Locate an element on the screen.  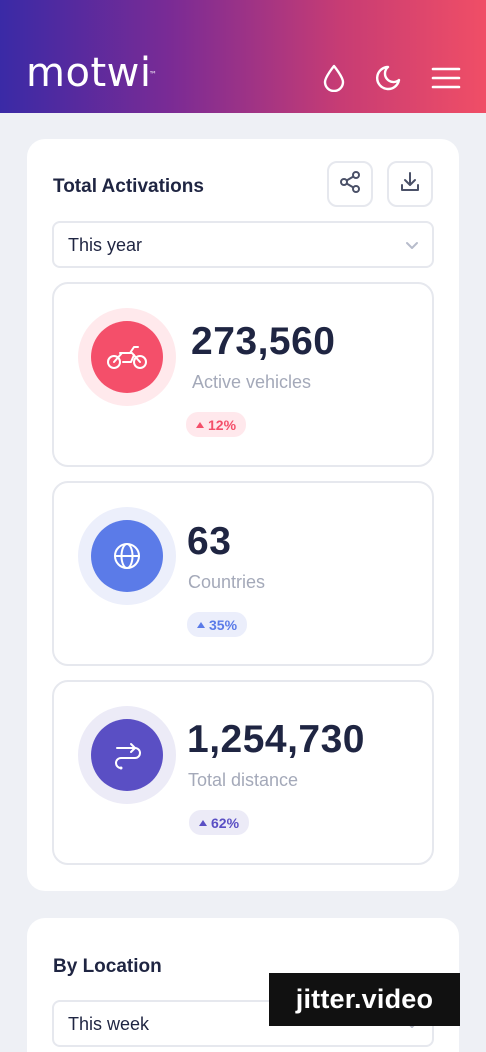
change-badge: 35% is located at coordinates (217, 624).